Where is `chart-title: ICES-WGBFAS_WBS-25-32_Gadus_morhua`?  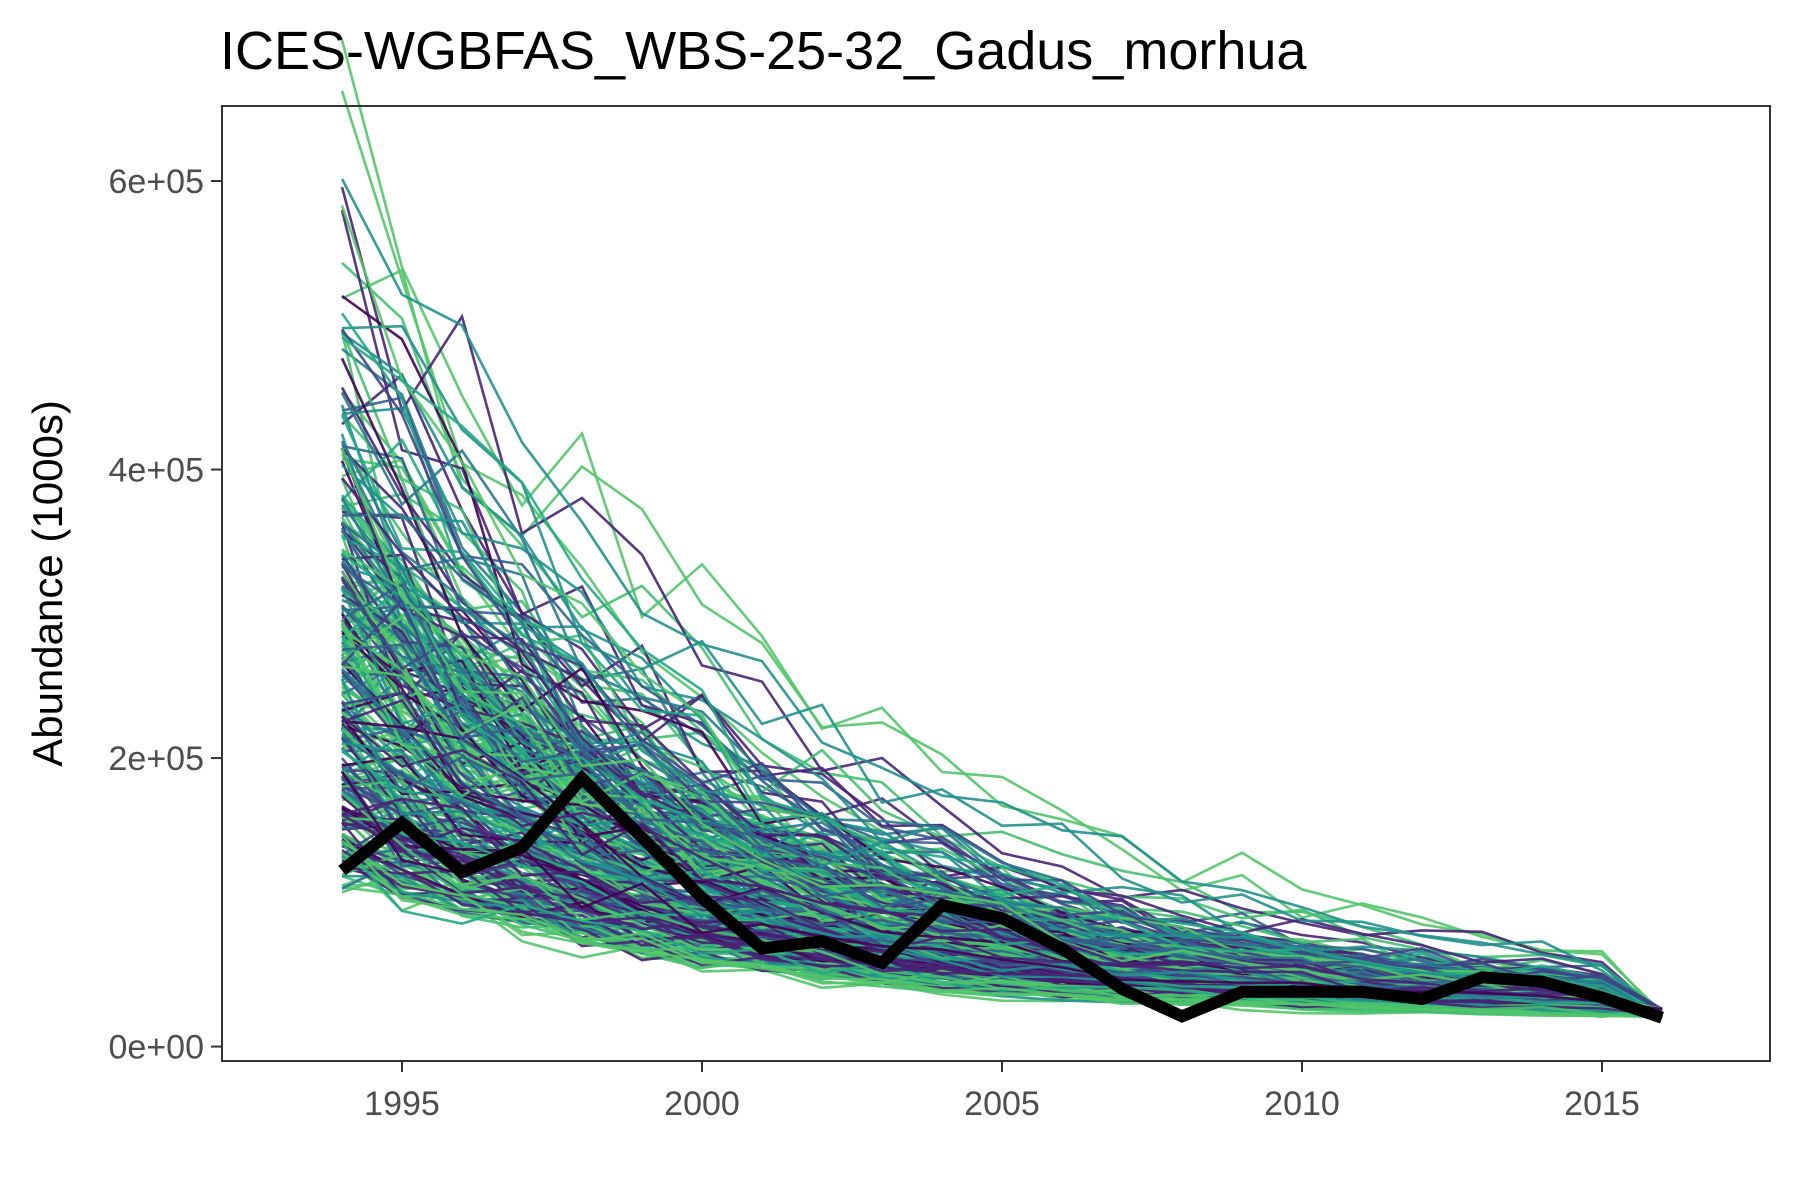
chart-title: ICES-WGBFAS_WBS-25-32_Gadus_morhua is located at coordinates (763, 51).